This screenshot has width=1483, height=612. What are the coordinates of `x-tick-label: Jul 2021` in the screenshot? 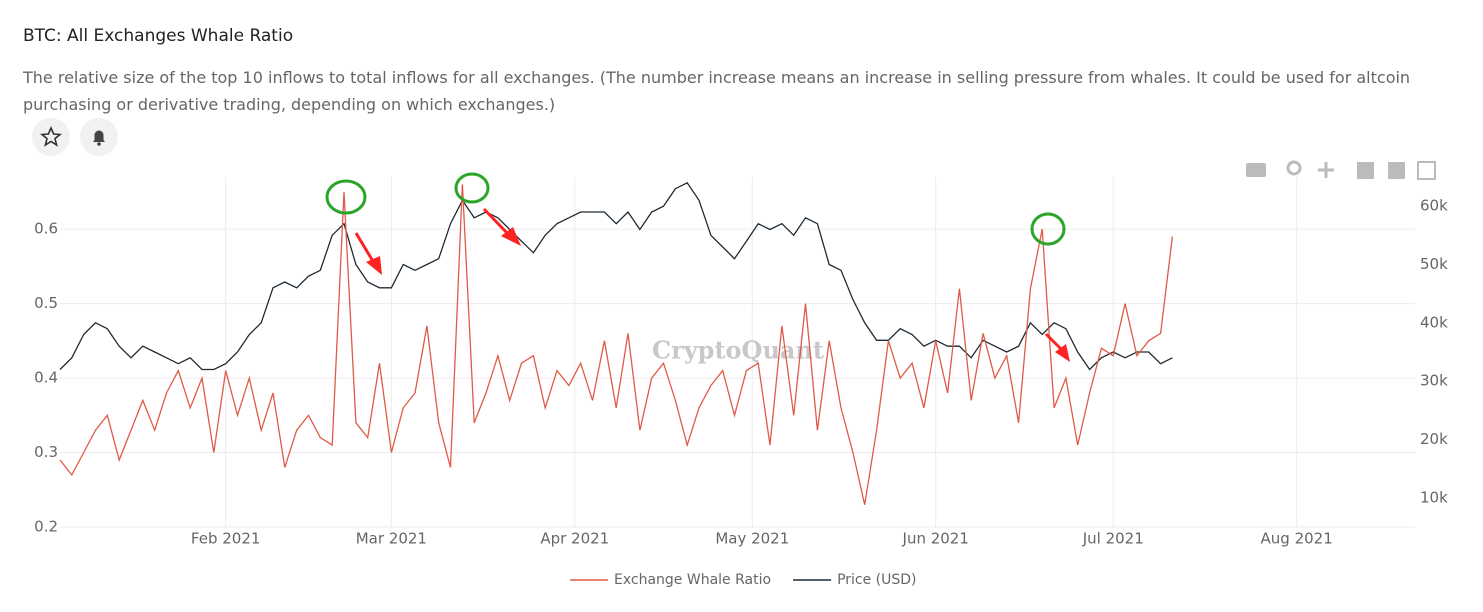 It's located at (1113, 539).